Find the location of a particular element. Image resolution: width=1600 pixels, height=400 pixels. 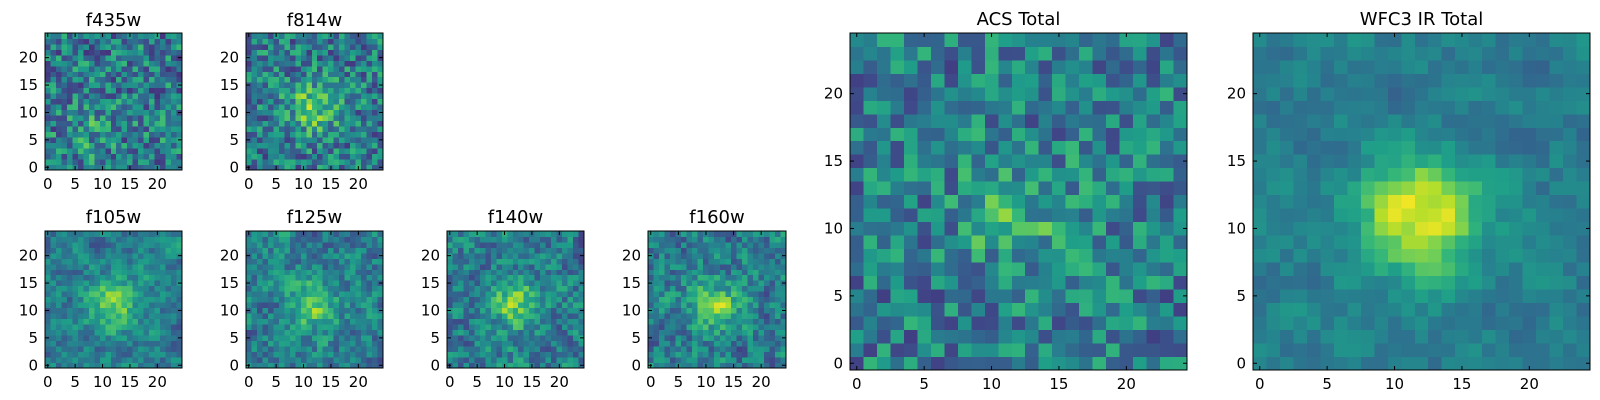

y-tick-label: 10 is located at coordinates (631, 310).